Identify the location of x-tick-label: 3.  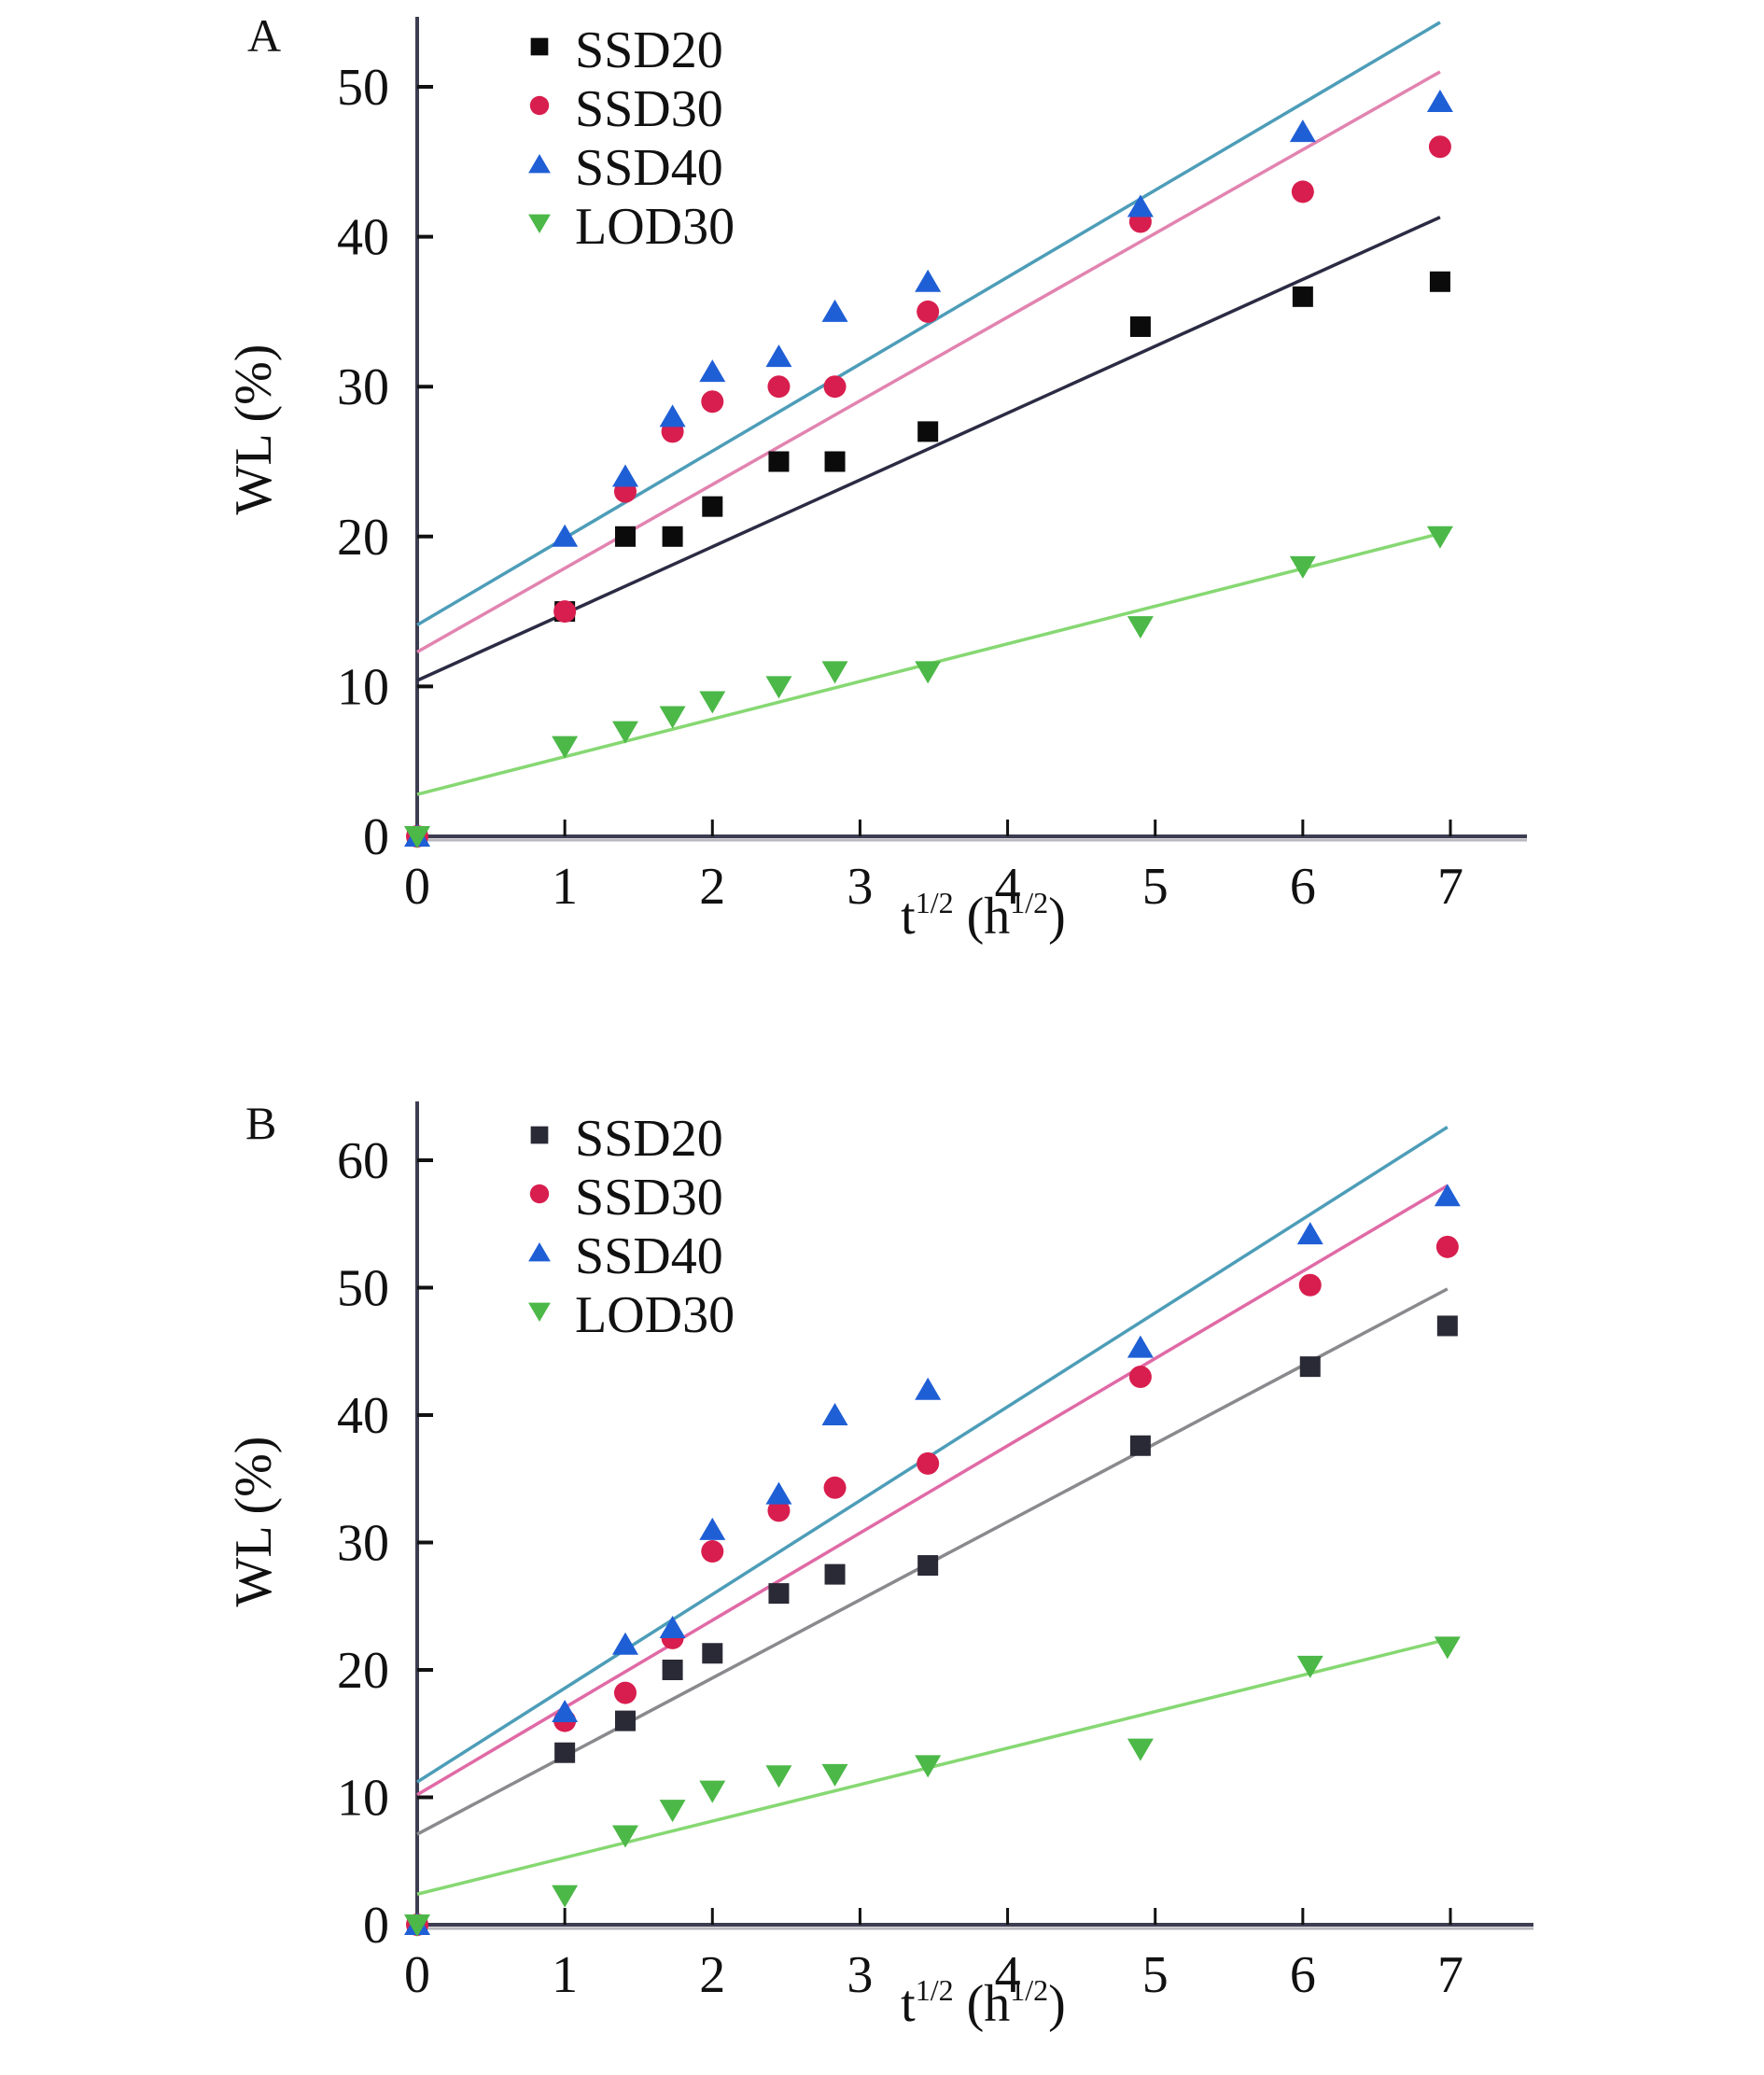
(860, 887).